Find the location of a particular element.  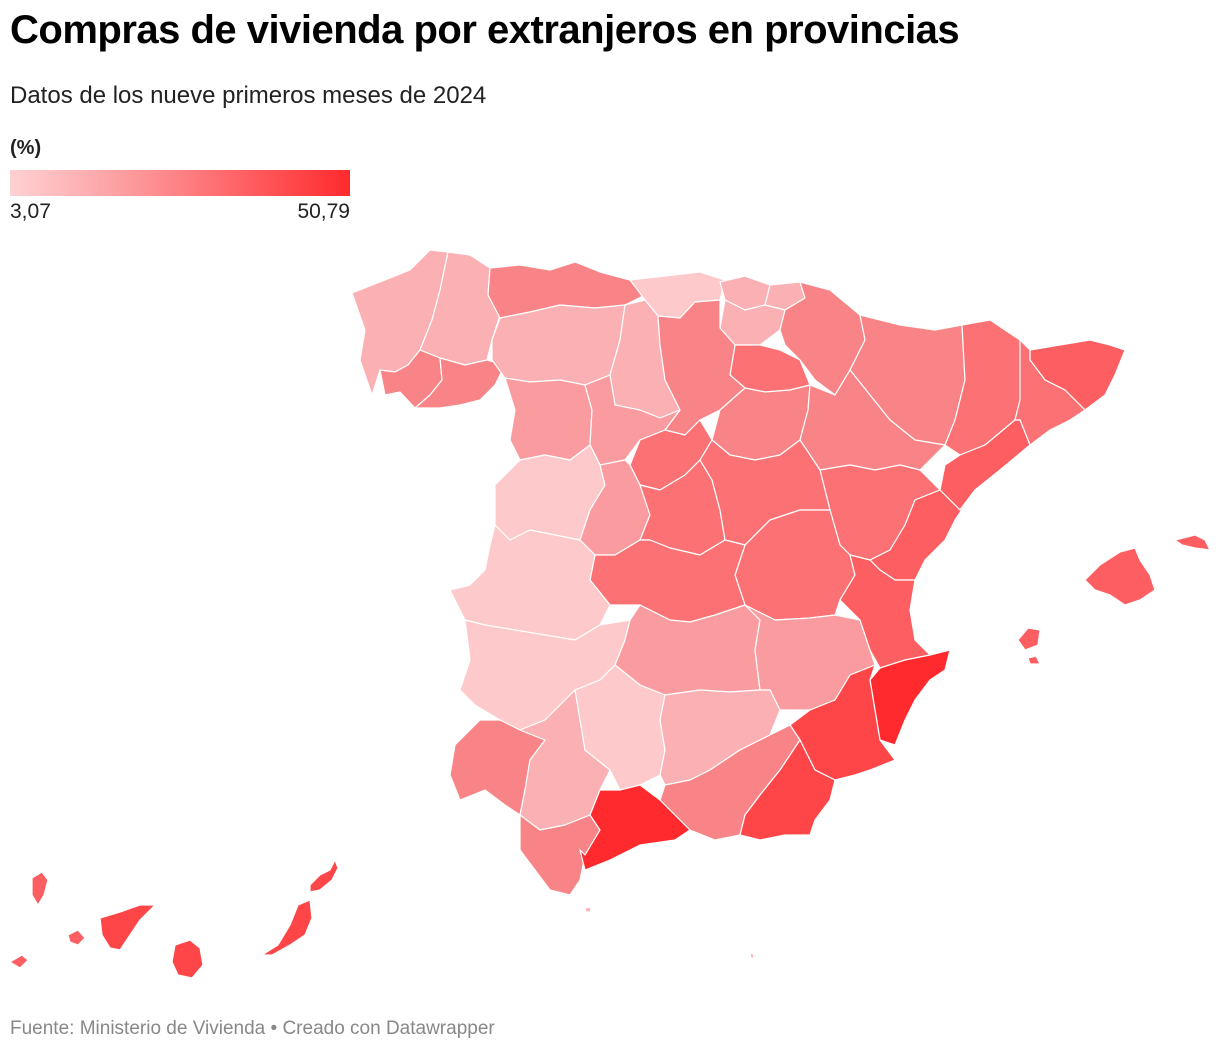

province-ourense is located at coordinates (460, 383).